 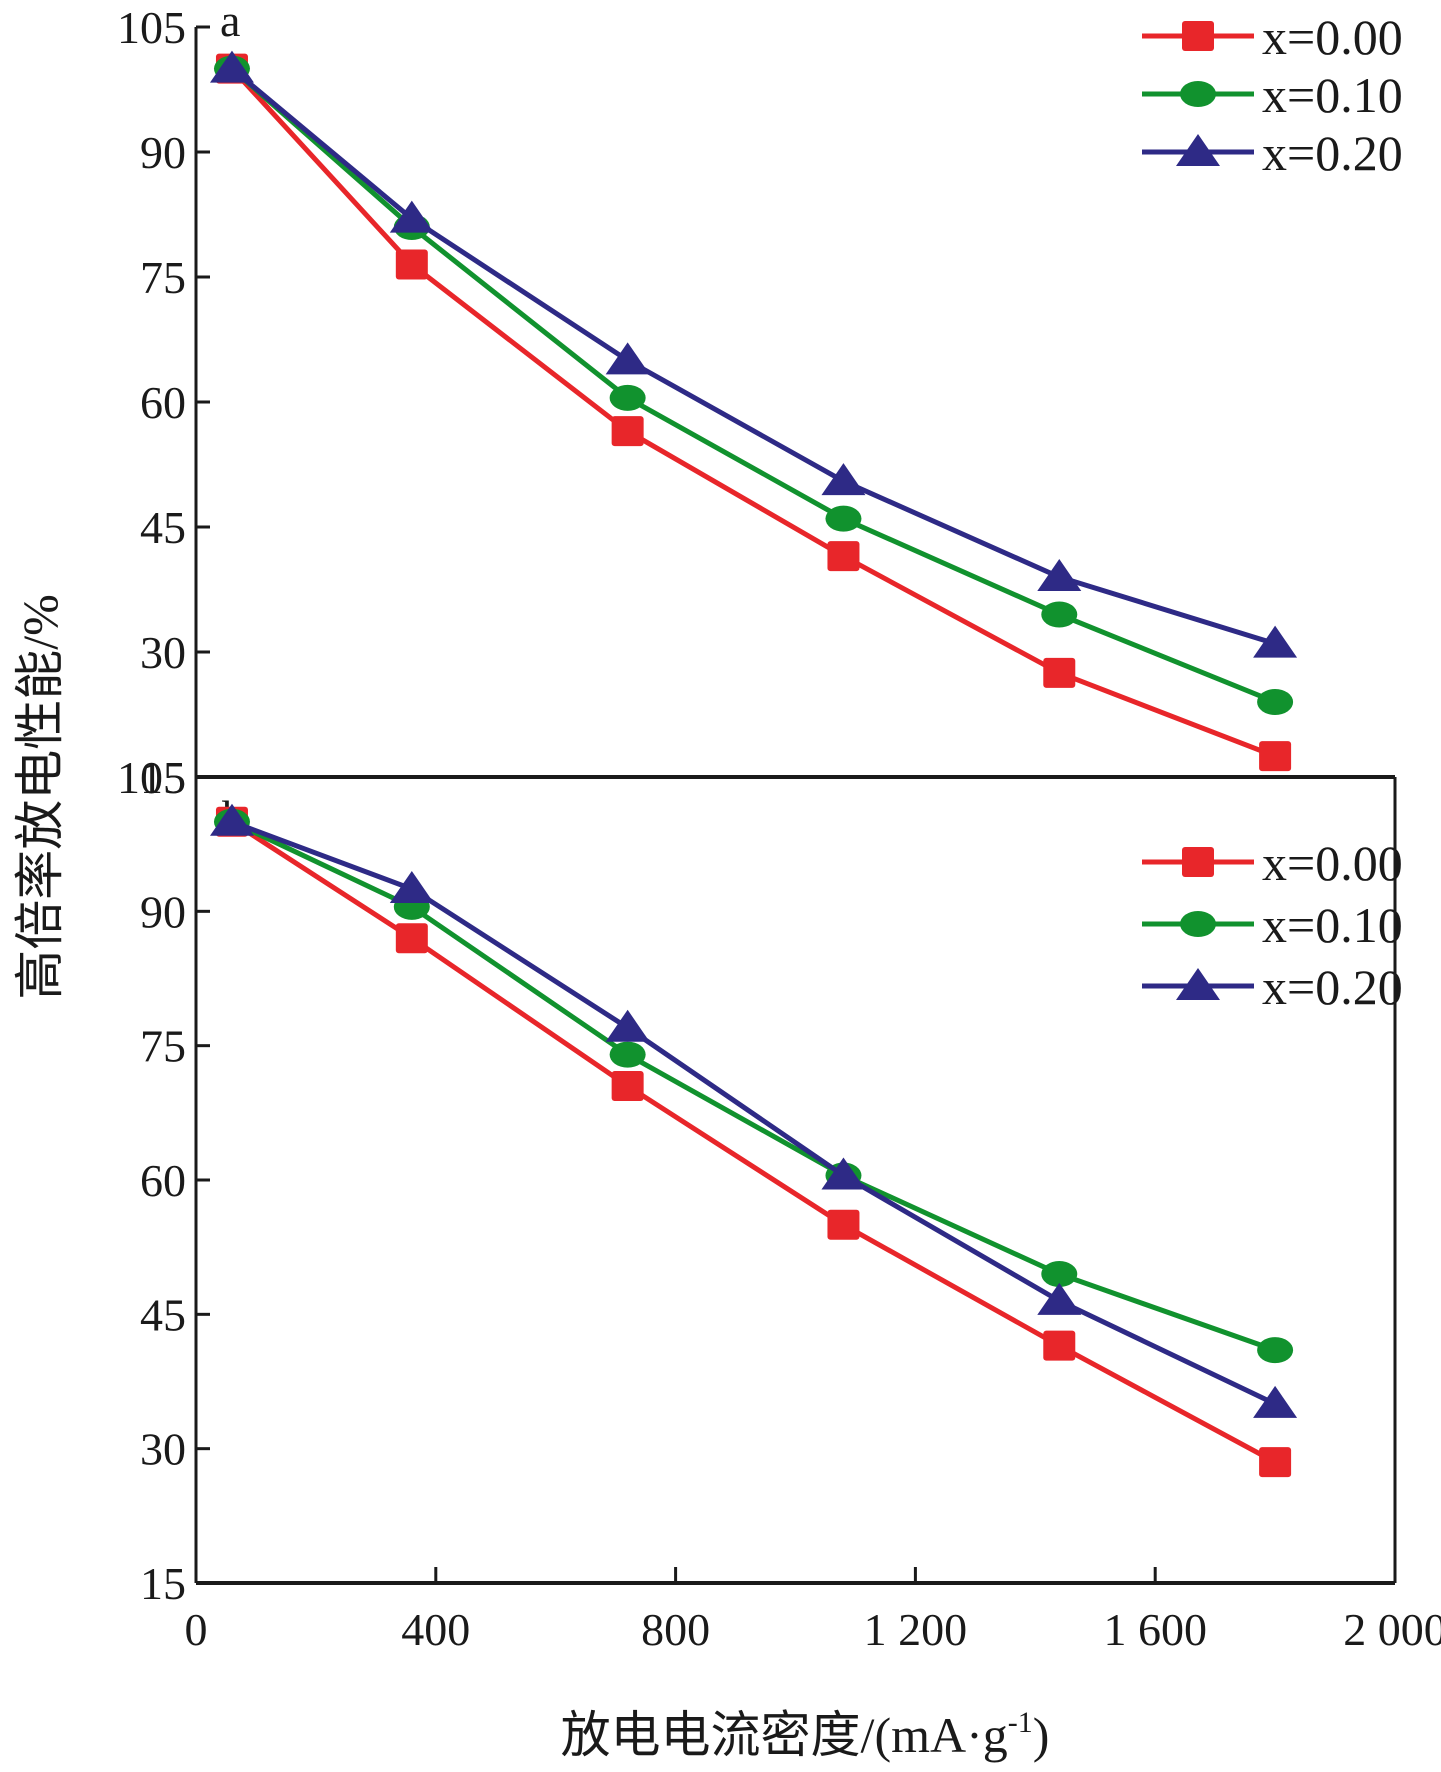 I want to click on x-tick-label: 2 000, so click(x=1392, y=1629).